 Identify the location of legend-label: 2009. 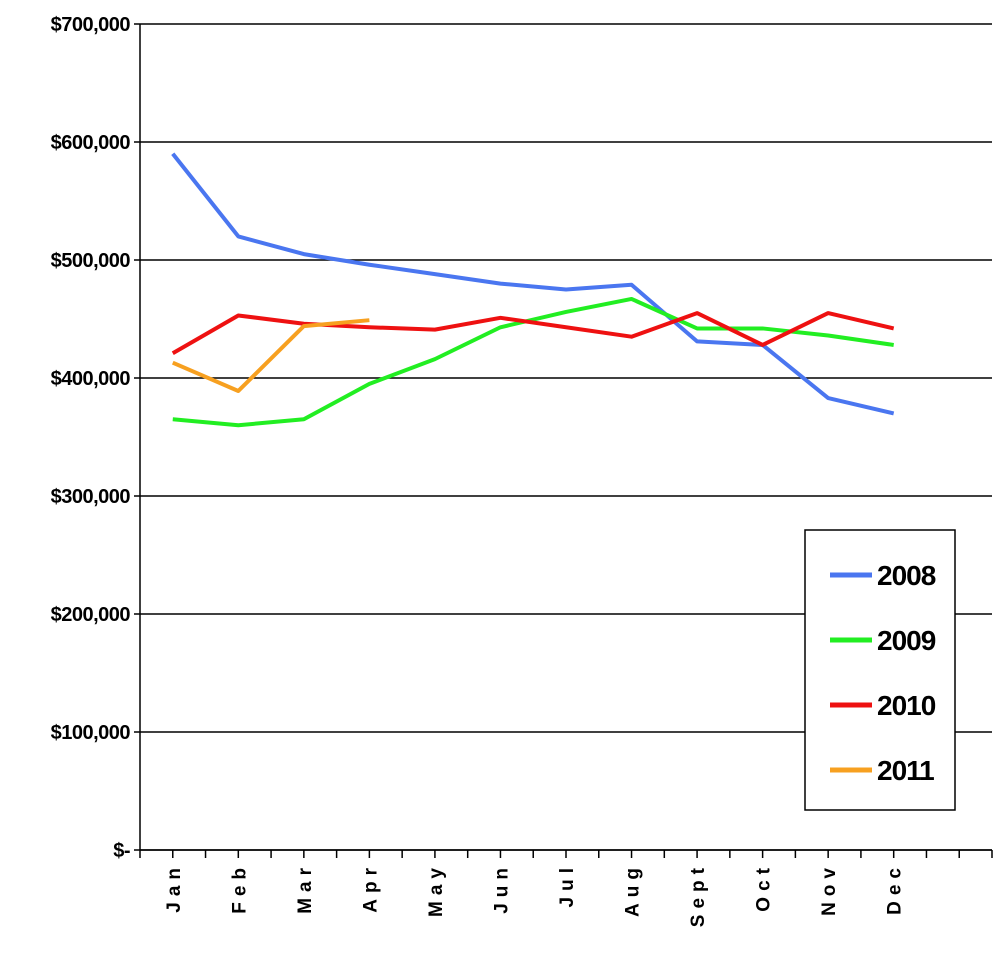
(906, 640).